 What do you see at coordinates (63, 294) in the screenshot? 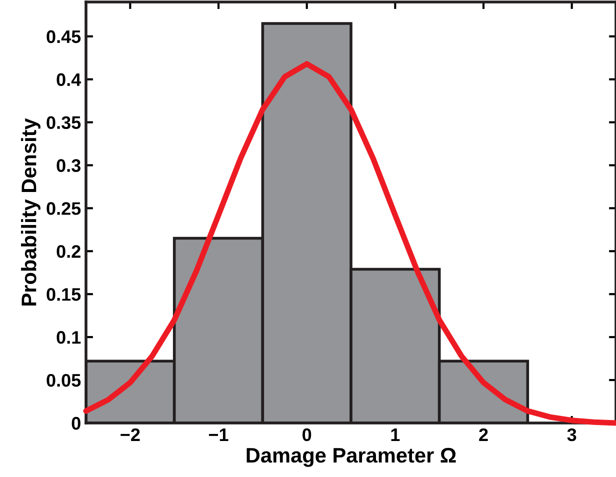
I see `y-tick-label: 0.15` at bounding box center [63, 294].